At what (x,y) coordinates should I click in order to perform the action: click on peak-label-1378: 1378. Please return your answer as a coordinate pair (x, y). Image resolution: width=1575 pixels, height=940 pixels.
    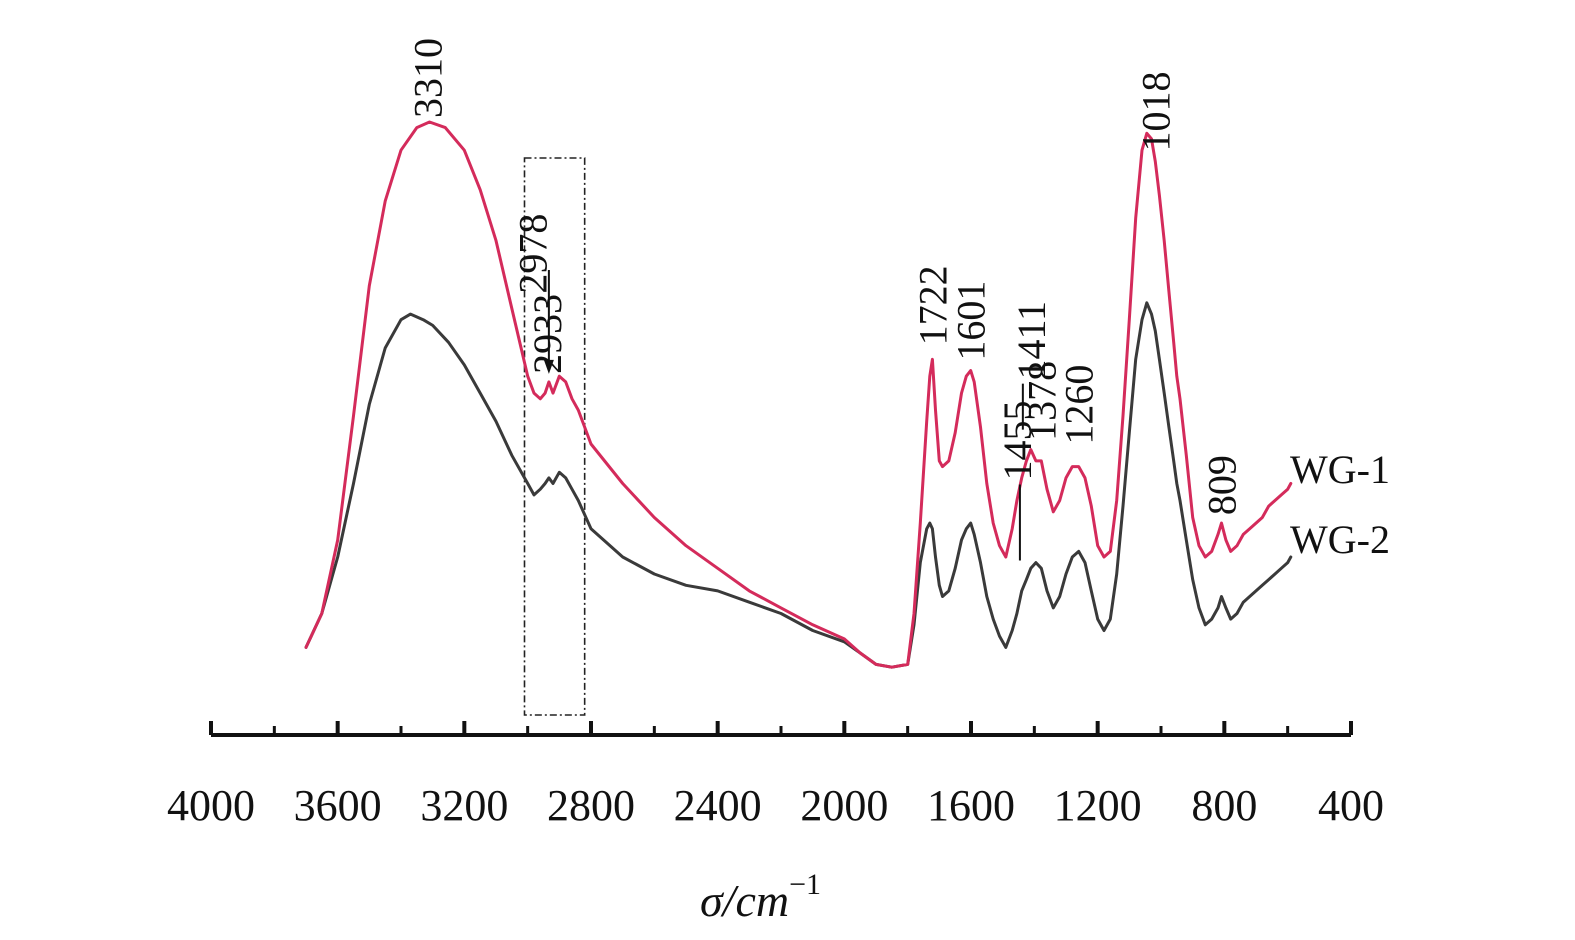
    Looking at the image, I should click on (1041, 401).